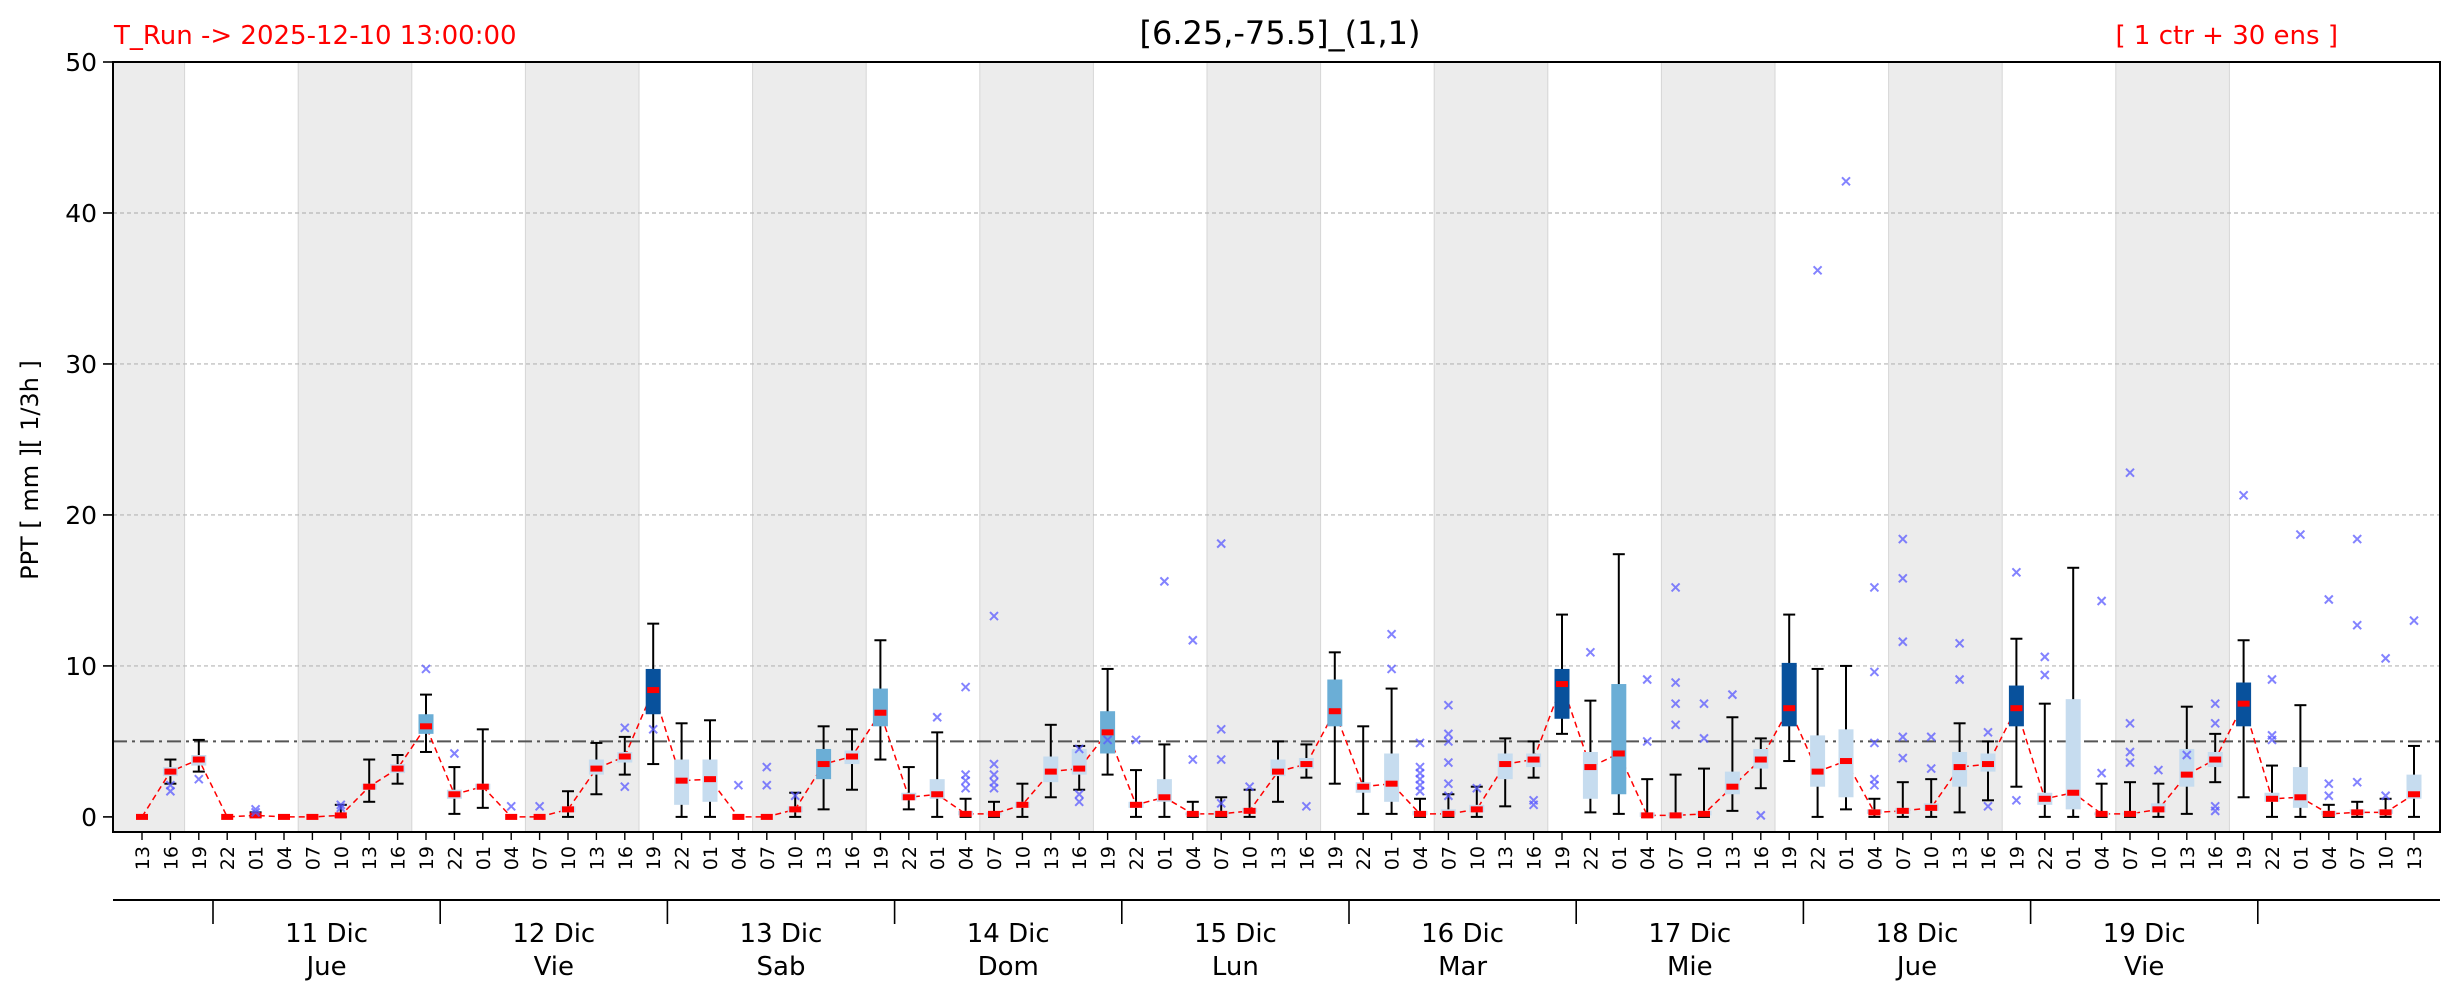  I want to click on y-tick-label: 20, so click(81, 515).